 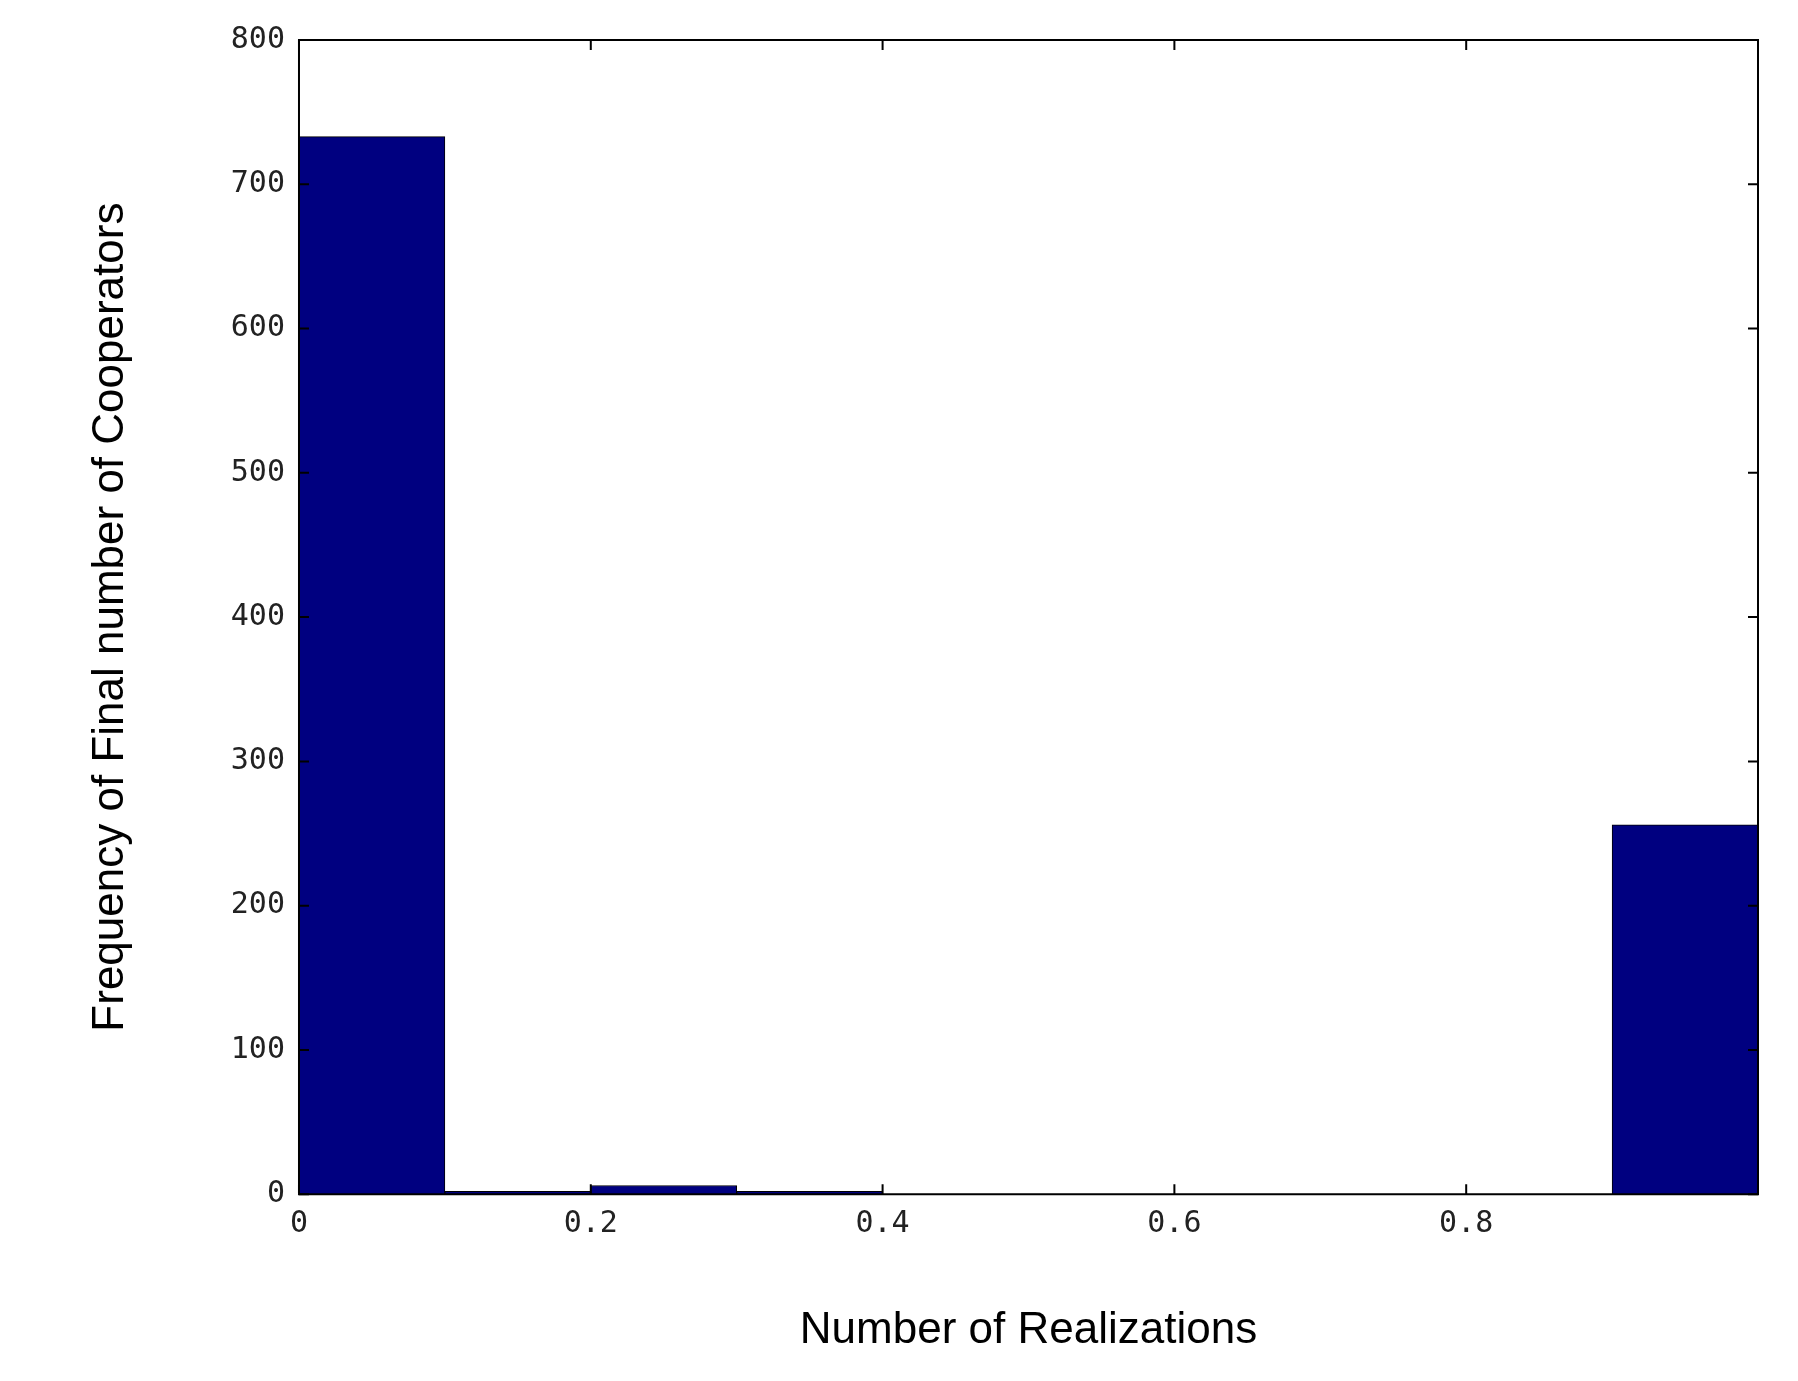 I want to click on x-axis-title: Number of Realizations, so click(x=1028, y=1327).